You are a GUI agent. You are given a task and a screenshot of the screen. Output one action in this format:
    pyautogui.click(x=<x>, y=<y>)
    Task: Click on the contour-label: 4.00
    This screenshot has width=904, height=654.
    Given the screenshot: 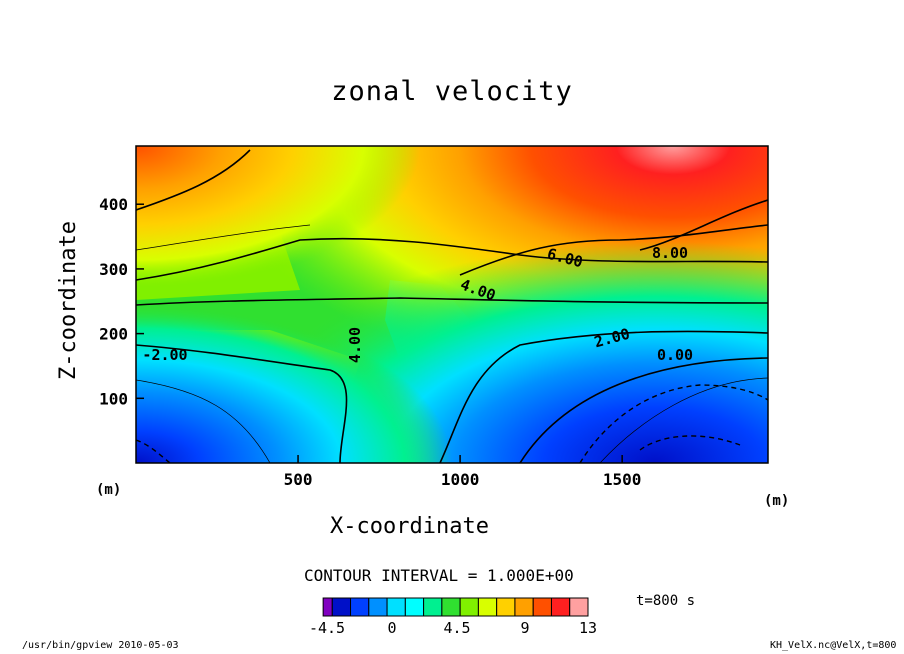 What is the action you would take?
    pyautogui.click(x=355, y=345)
    